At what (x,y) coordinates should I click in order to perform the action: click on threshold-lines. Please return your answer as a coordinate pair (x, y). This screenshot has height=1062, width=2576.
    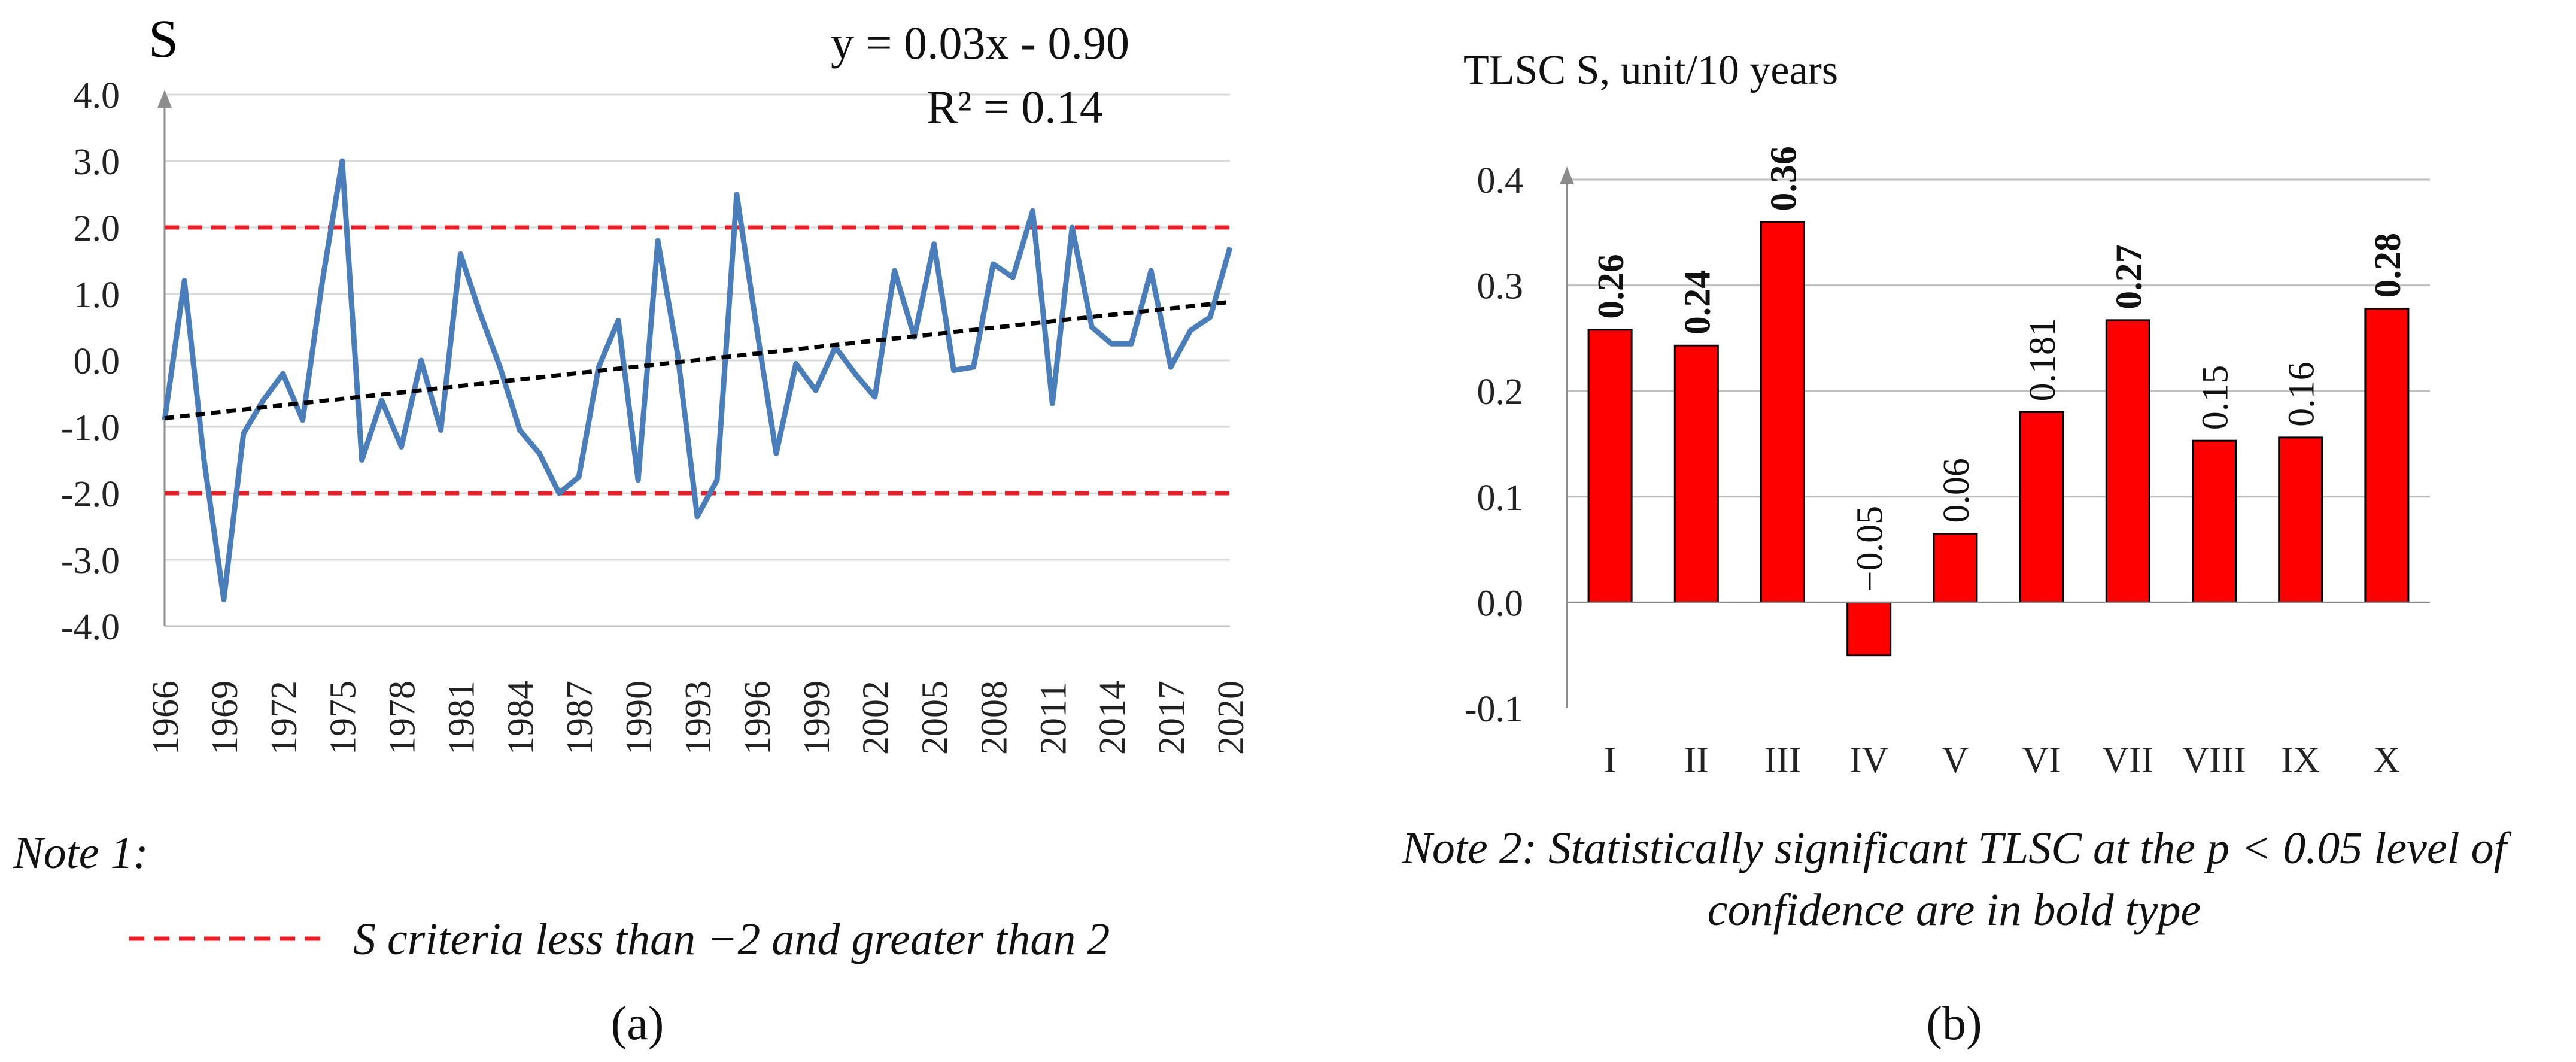
    Looking at the image, I should click on (698, 360).